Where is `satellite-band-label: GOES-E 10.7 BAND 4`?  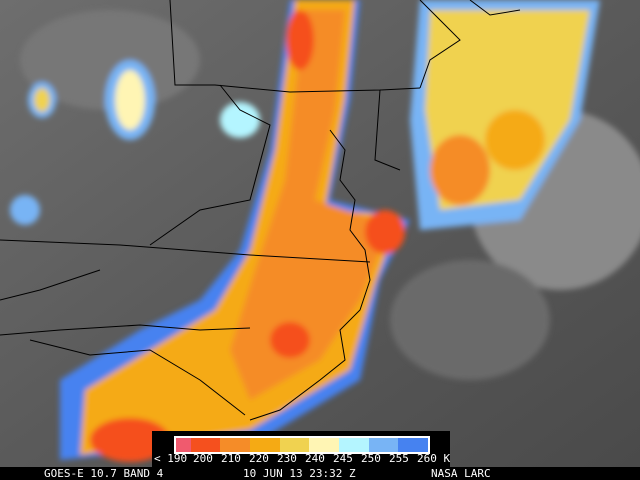 satellite-band-label: GOES-E 10.7 BAND 4 is located at coordinates (104, 473).